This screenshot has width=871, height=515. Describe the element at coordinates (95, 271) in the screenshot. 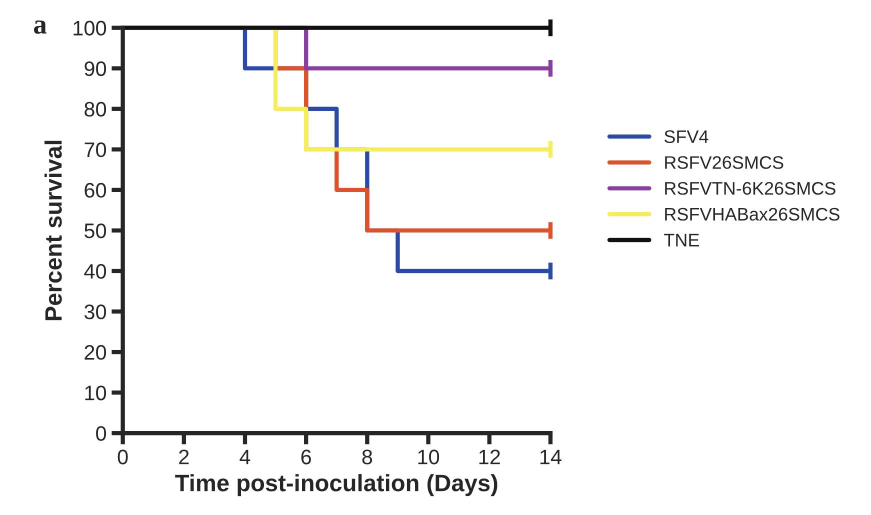

I see `y-tick-label: 40` at that location.